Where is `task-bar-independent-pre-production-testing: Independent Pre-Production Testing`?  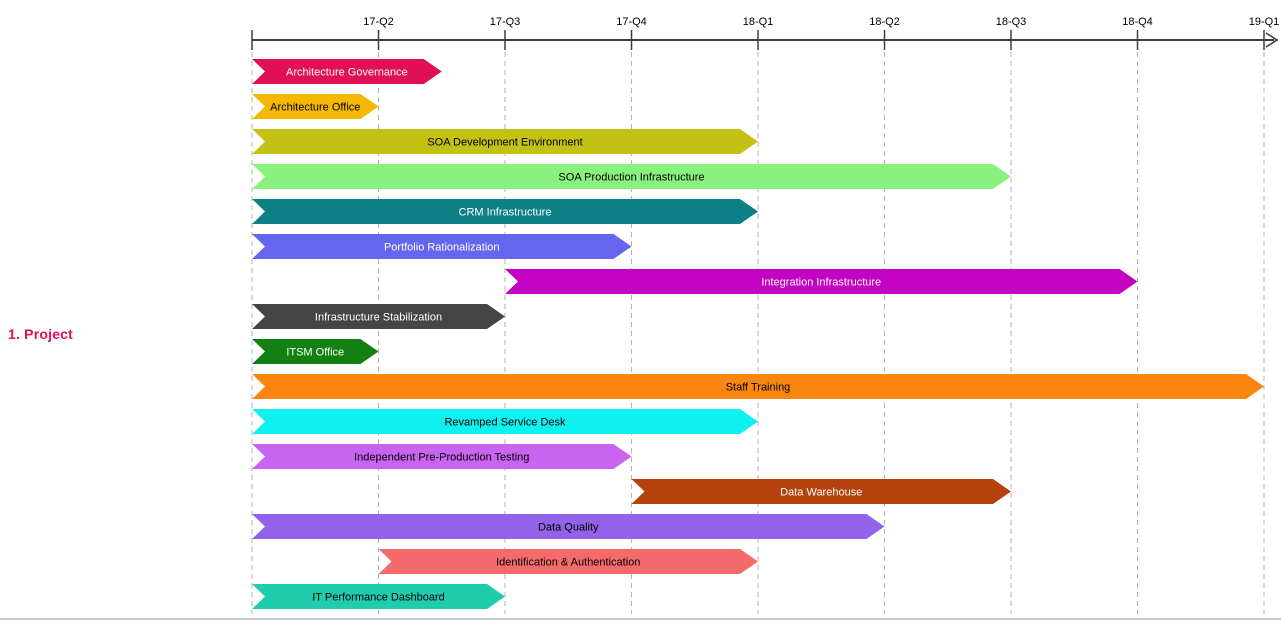 task-bar-independent-pre-production-testing: Independent Pre-Production Testing is located at coordinates (442, 456).